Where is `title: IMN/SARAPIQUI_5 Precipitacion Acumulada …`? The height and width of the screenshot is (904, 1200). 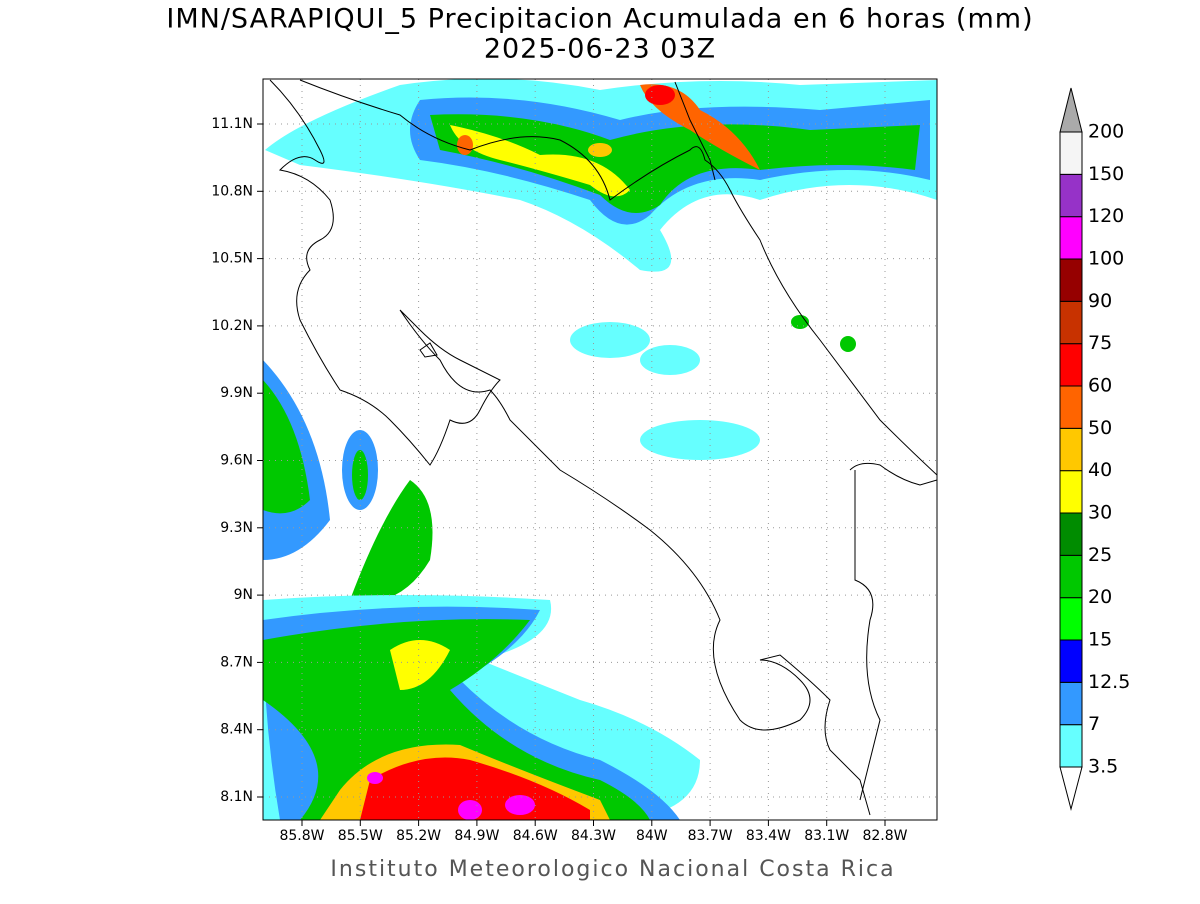
title: IMN/SARAPIQUI_5 Precipitacion Acumulada … is located at coordinates (599, 19).